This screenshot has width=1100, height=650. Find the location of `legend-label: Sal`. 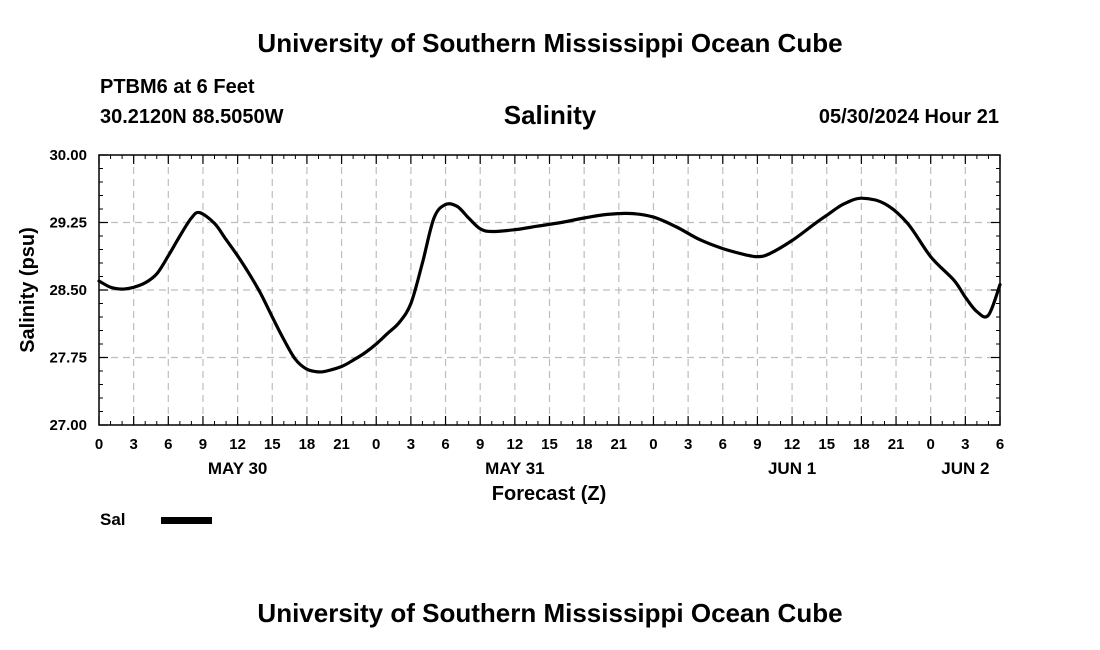

legend-label: Sal is located at coordinates (113, 519).